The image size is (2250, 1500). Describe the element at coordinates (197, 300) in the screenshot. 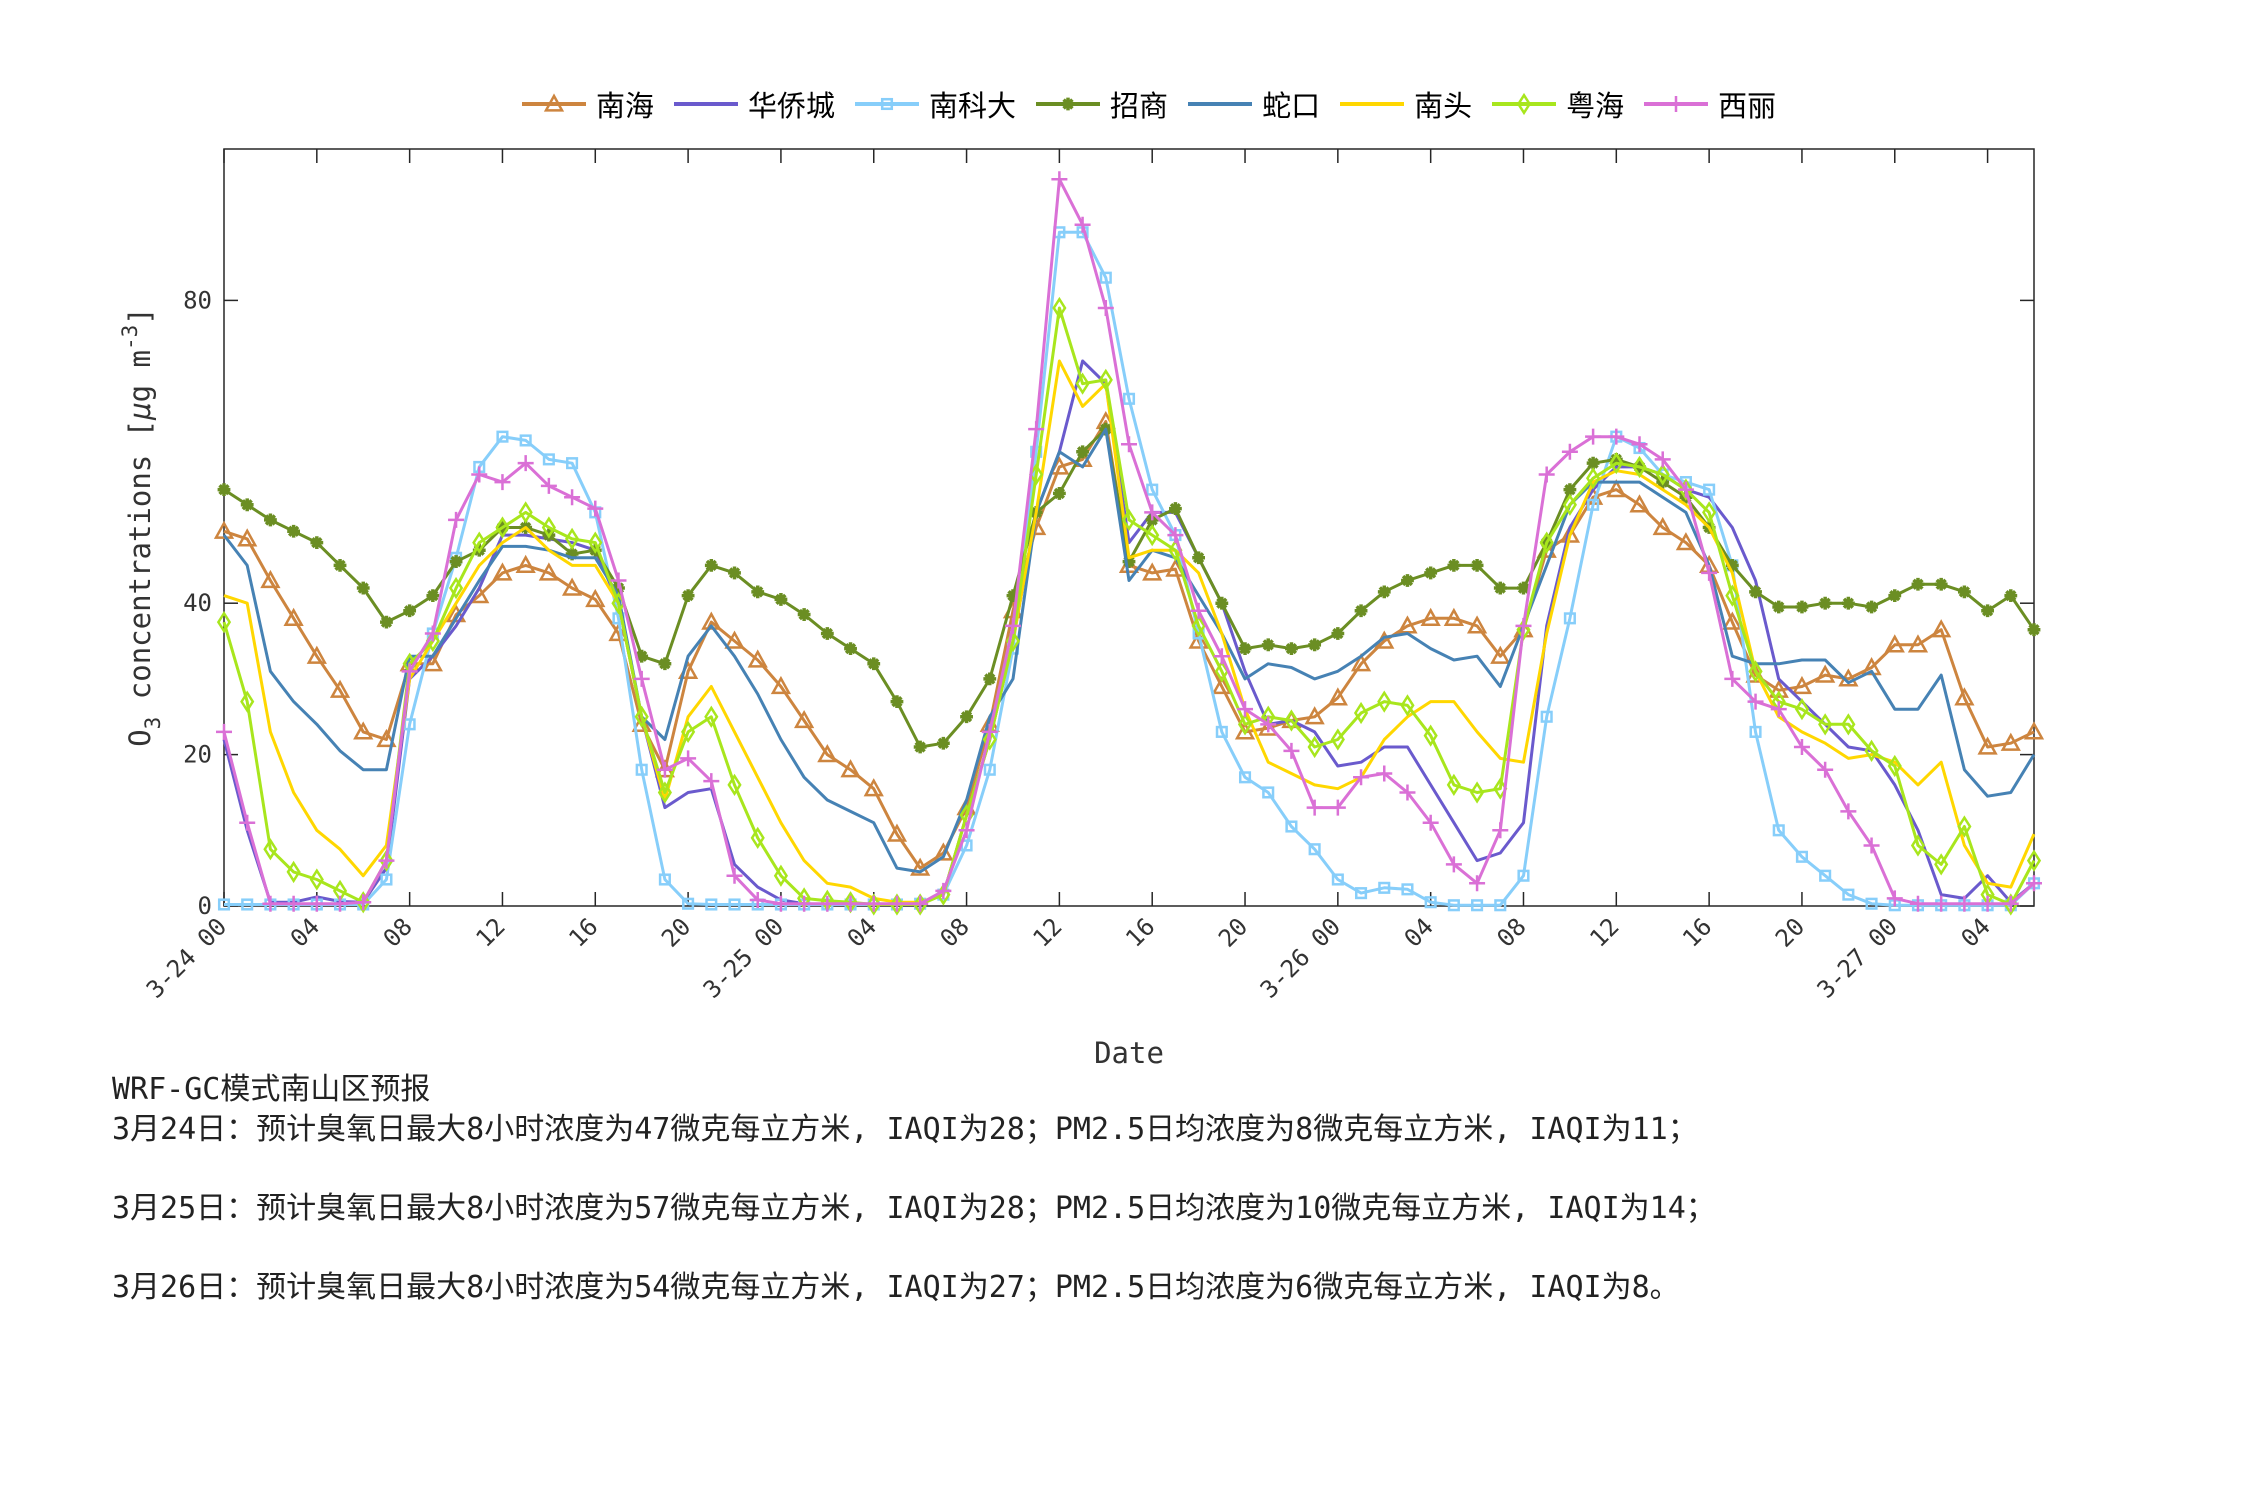

I see `y-tick-label: 80` at that location.